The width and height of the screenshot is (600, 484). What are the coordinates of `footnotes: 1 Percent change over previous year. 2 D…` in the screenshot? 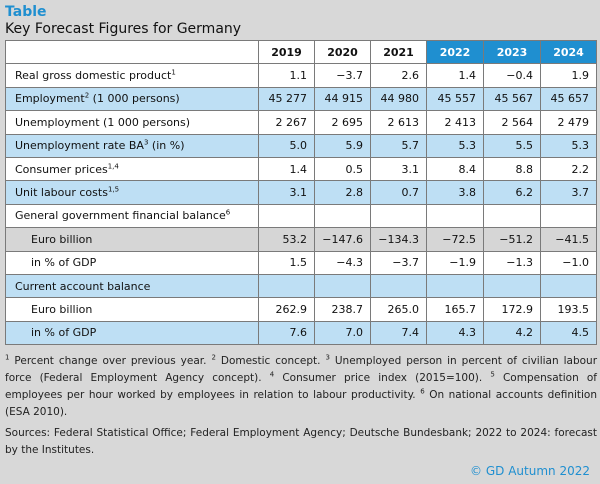 It's located at (301, 385).